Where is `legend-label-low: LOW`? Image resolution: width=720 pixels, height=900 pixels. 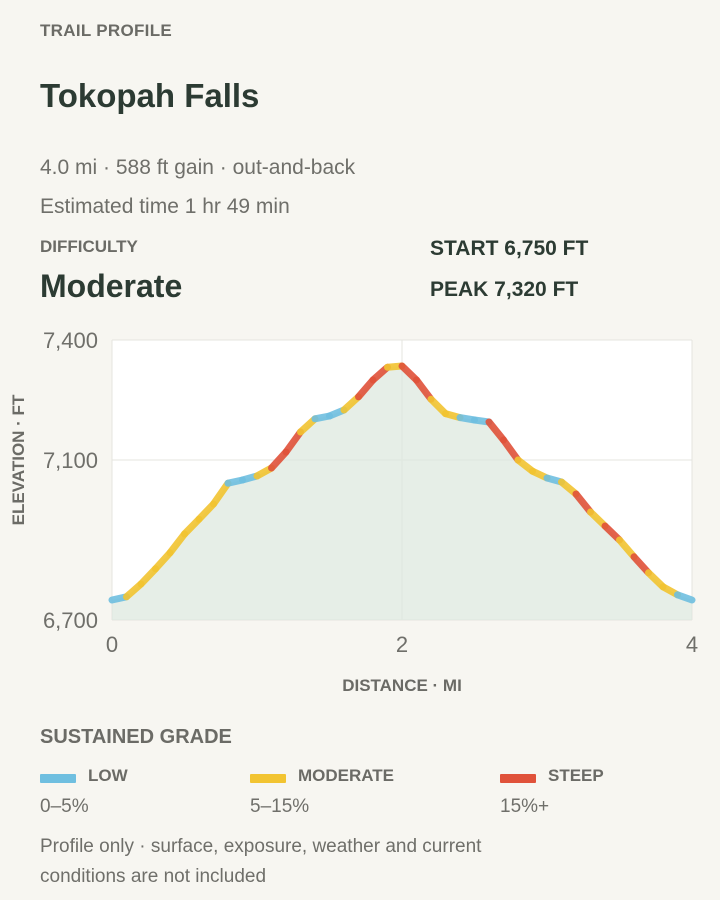 legend-label-low: LOW is located at coordinates (108, 775).